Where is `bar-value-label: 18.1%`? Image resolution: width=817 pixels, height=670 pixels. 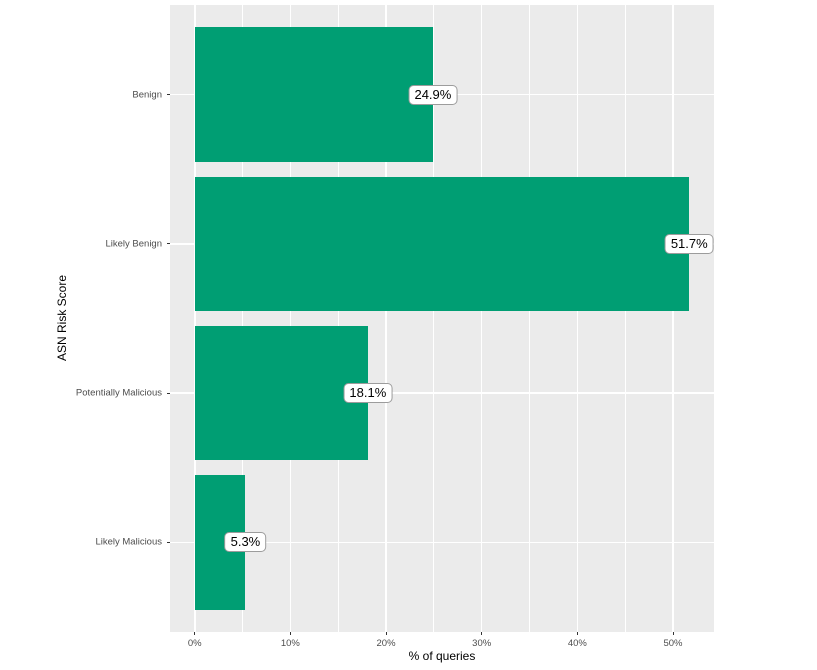
bar-value-label: 18.1% is located at coordinates (368, 393).